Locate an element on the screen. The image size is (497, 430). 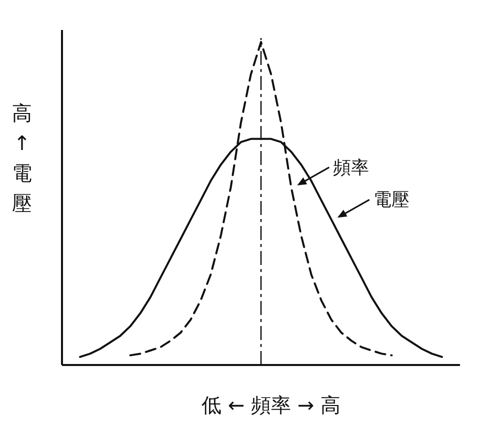
y-axis-title: 高 ↑ 電壓 is located at coordinates (22, 158).